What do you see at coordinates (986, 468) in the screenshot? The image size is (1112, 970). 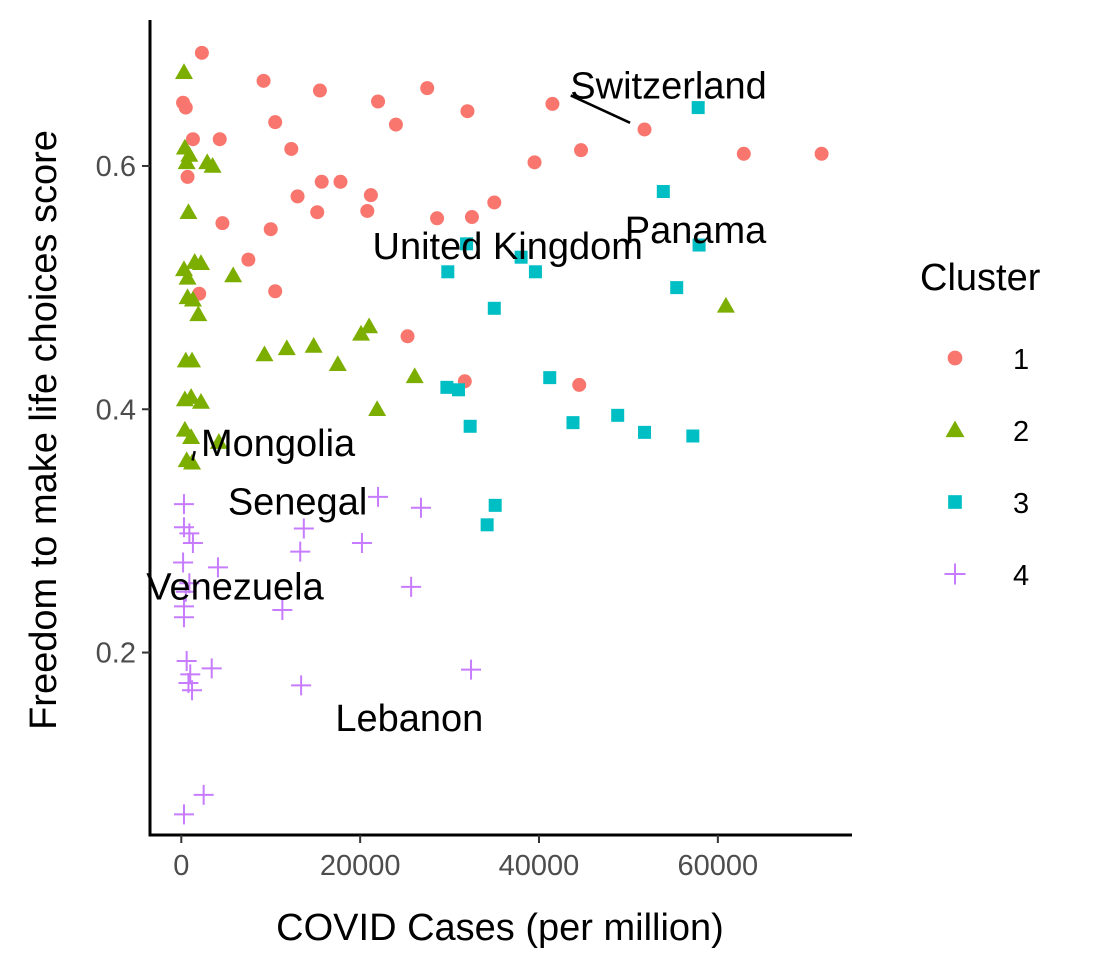 I see `legend-entries: 1 2 3 4` at bounding box center [986, 468].